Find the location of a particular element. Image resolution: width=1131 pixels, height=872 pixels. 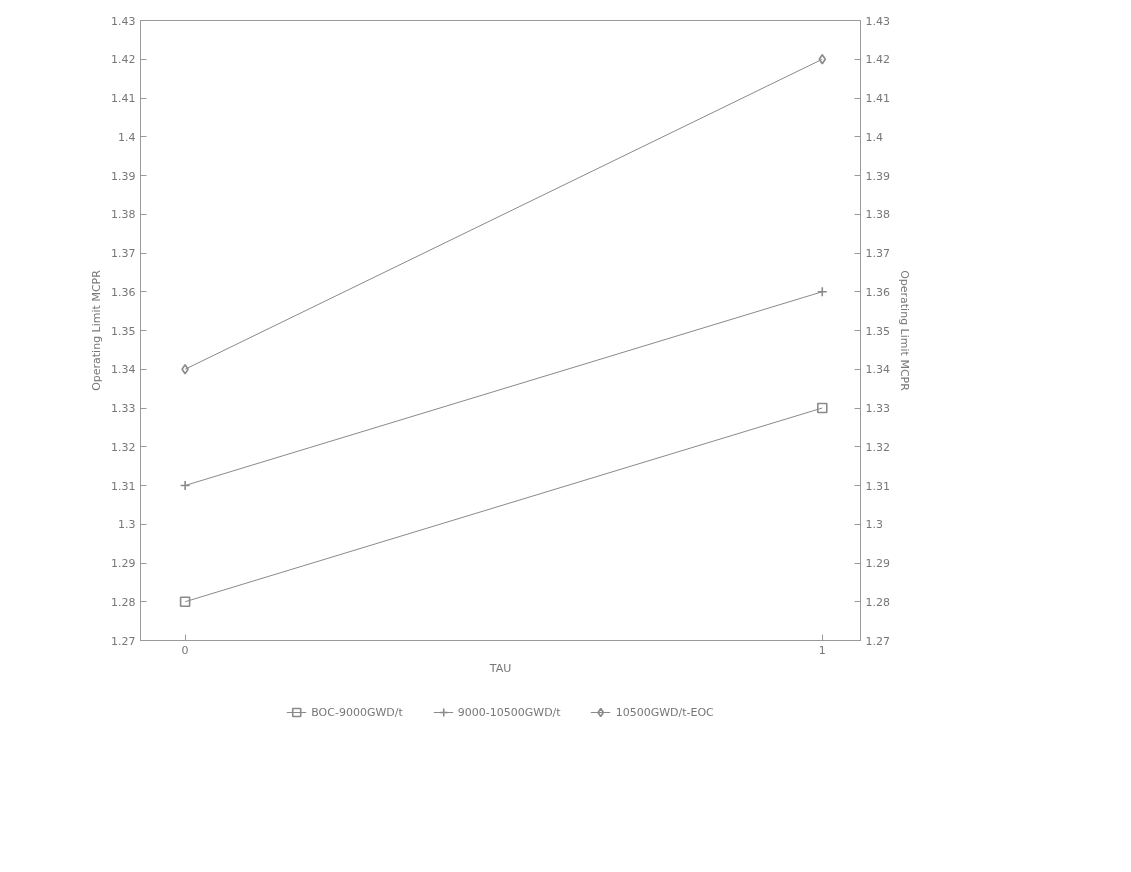

legend-label: 10500GWD/t-EOC is located at coordinates (664, 712).